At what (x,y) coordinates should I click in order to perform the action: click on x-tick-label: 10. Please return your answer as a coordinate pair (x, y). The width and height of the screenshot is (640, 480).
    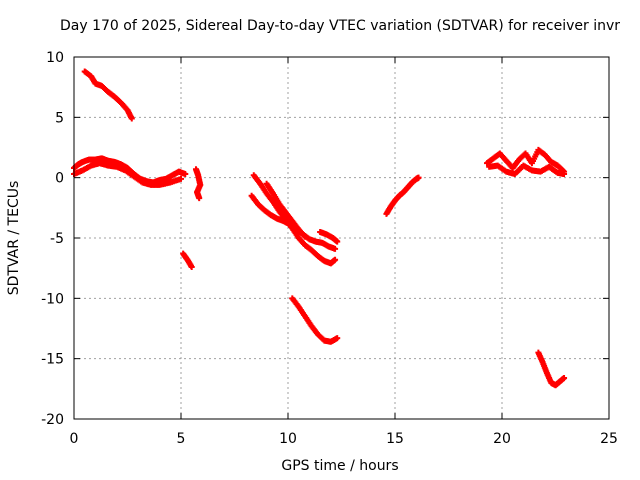
    Looking at the image, I should click on (288, 439).